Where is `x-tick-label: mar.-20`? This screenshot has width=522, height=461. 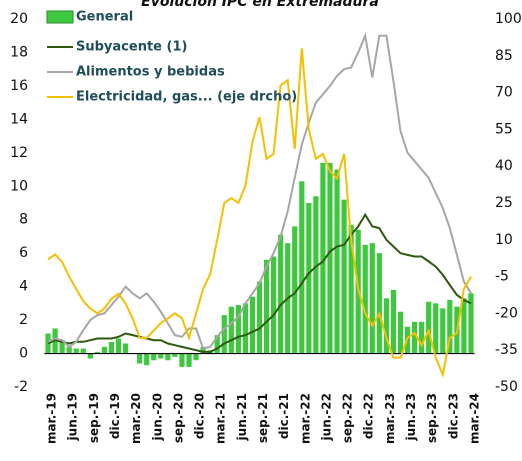 x-tick-label: mar.-20 is located at coordinates (136, 418).